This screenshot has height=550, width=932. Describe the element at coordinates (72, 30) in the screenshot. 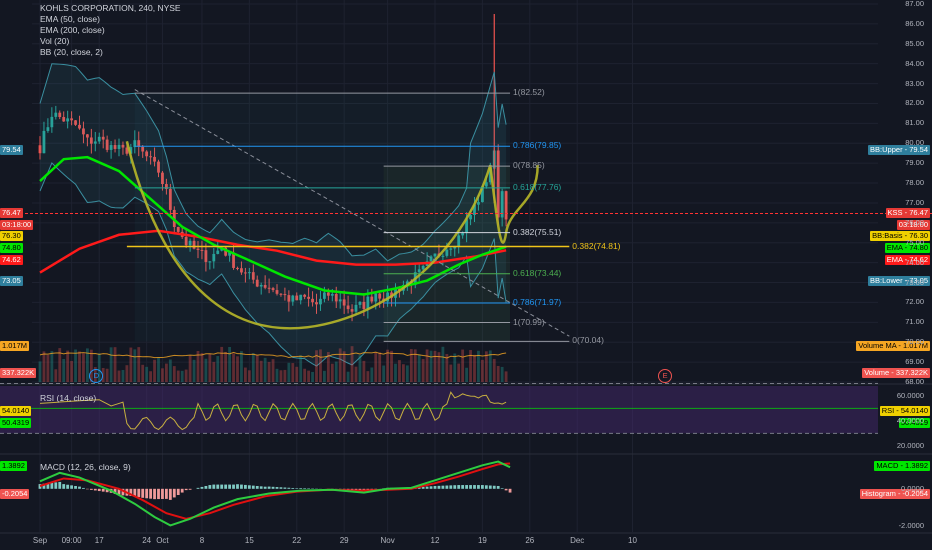

I see `legend-ema200: EMA (200, close)` at that location.